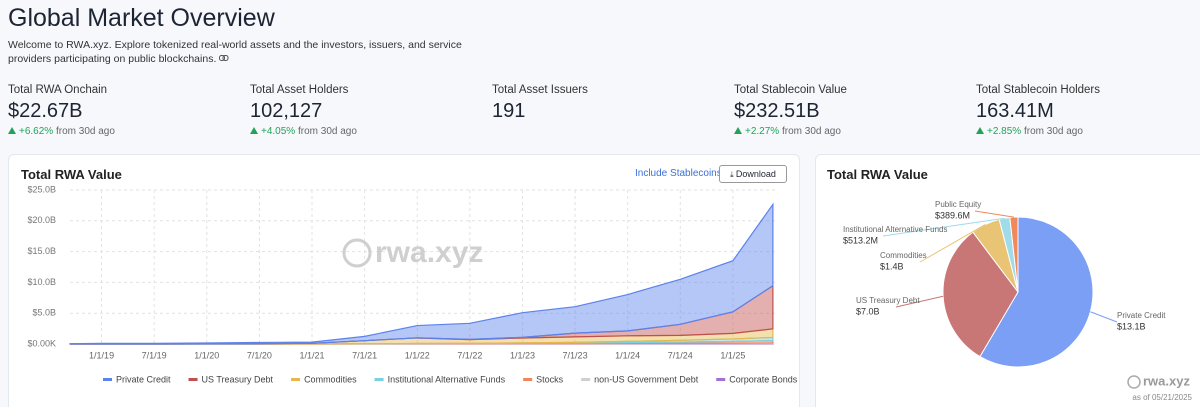  What do you see at coordinates (958, 204) in the screenshot?
I see `pie-label: Public Equity` at bounding box center [958, 204].